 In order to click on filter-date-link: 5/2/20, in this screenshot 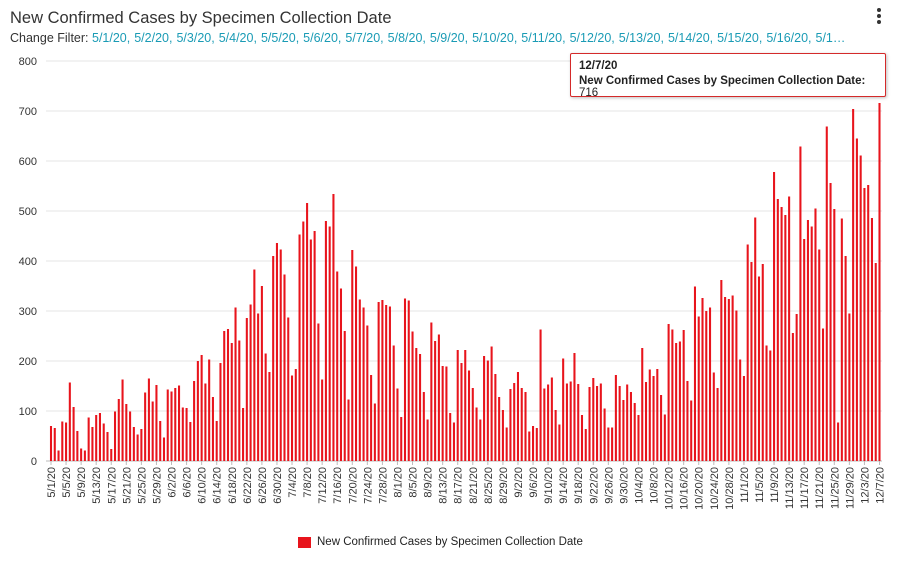, I will do `click(153, 38)`.